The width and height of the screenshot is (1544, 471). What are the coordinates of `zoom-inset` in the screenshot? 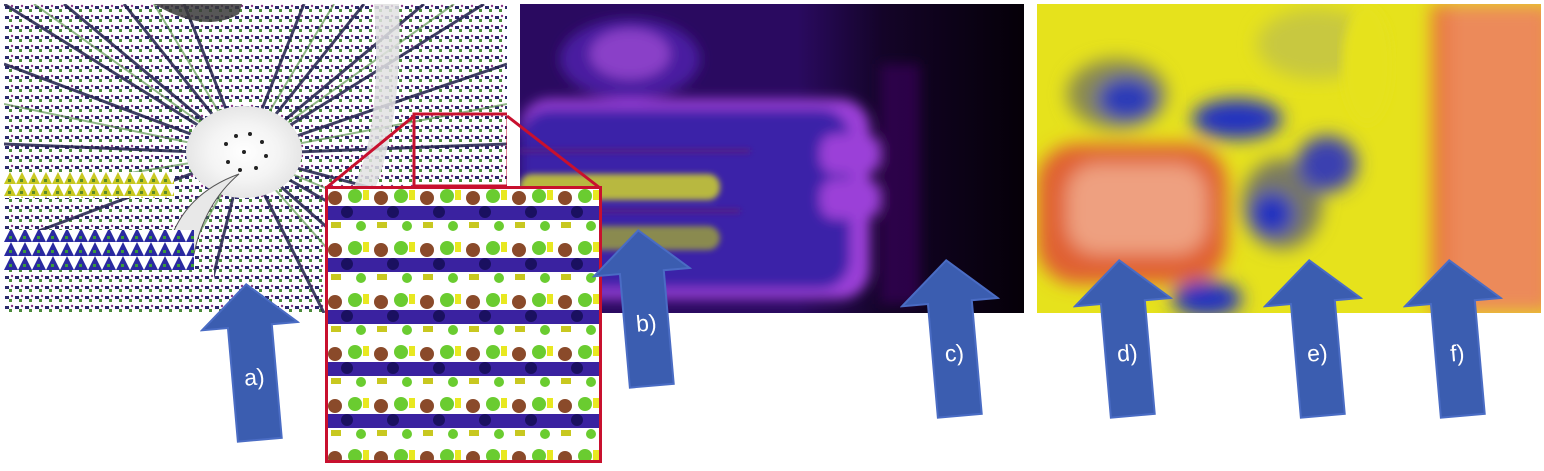 It's located at (463, 324).